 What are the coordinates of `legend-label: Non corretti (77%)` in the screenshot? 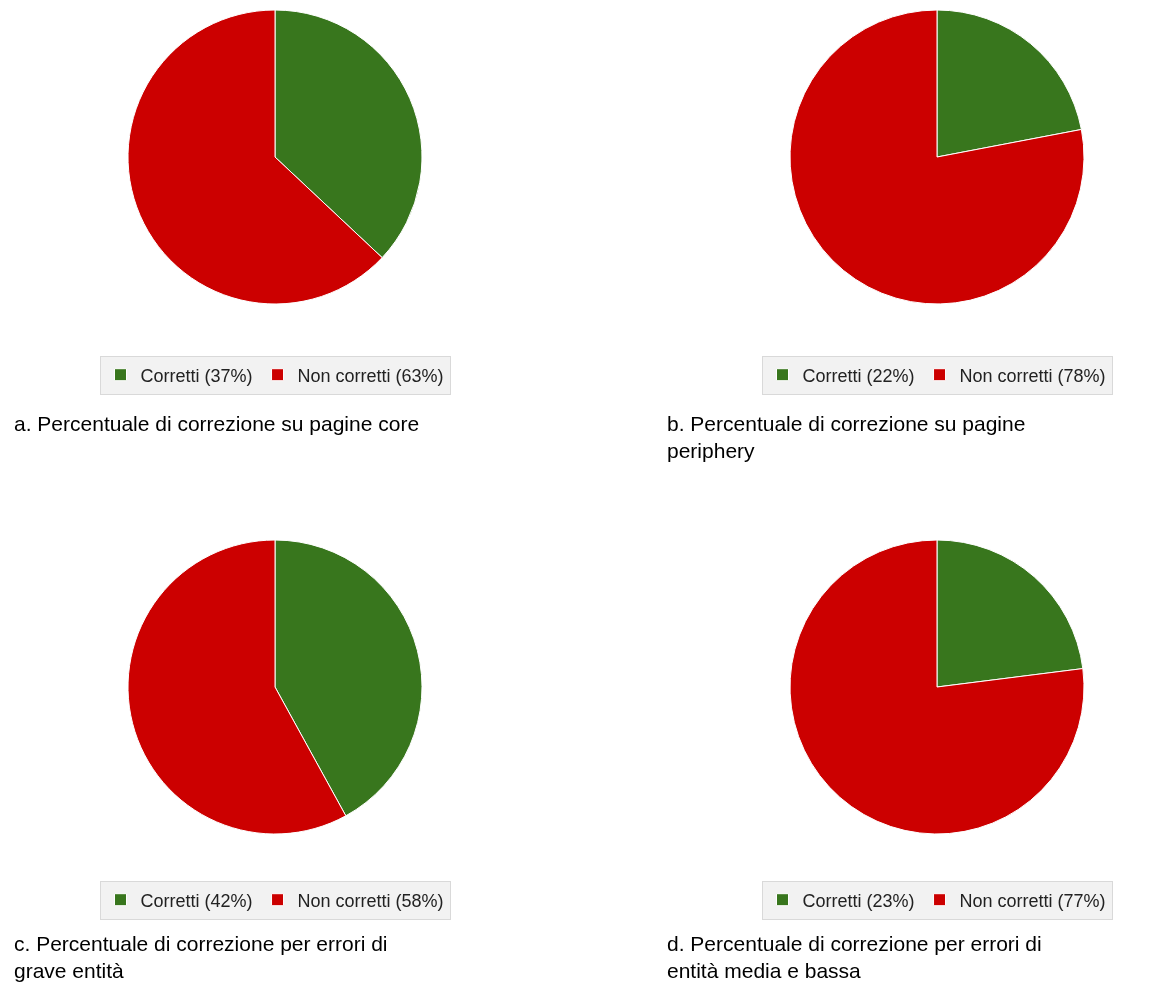 It's located at (1032, 900).